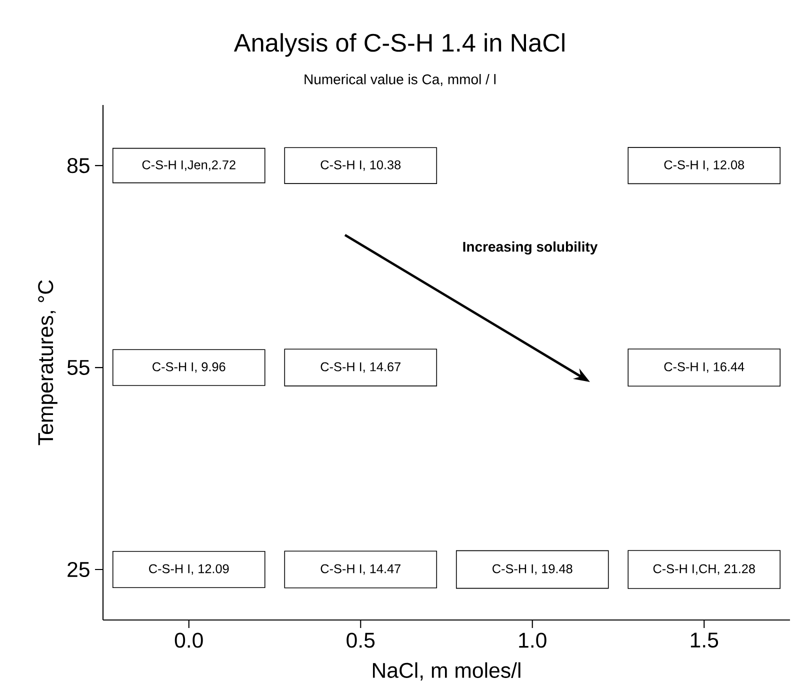 The height and width of the screenshot is (685, 800). Describe the element at coordinates (446, 671) in the screenshot. I see `x-axis-title: NaCl, m moles/l` at that location.